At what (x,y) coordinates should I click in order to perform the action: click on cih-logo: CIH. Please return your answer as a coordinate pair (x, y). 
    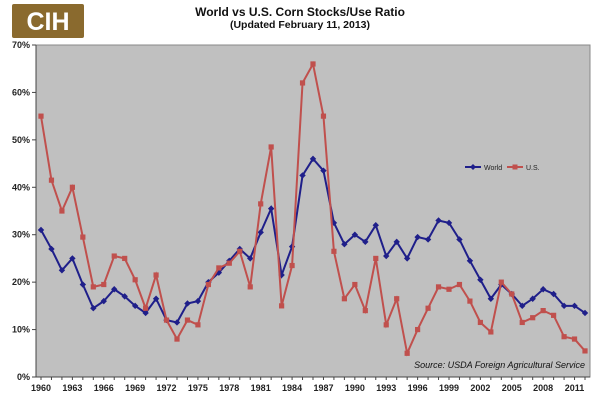
    Looking at the image, I should click on (48, 21).